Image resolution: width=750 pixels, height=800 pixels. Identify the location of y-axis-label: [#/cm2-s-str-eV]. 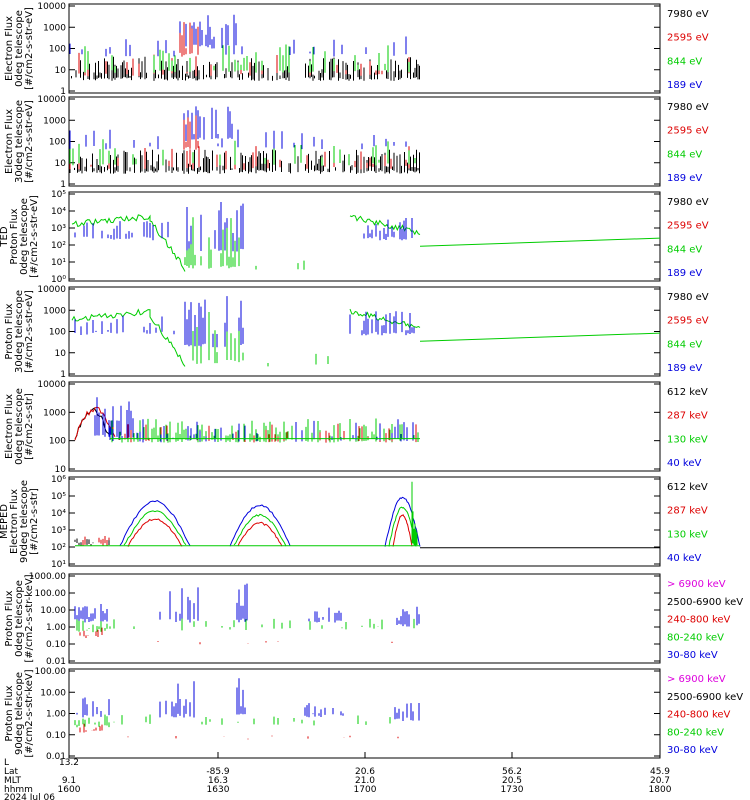
(29, 141).